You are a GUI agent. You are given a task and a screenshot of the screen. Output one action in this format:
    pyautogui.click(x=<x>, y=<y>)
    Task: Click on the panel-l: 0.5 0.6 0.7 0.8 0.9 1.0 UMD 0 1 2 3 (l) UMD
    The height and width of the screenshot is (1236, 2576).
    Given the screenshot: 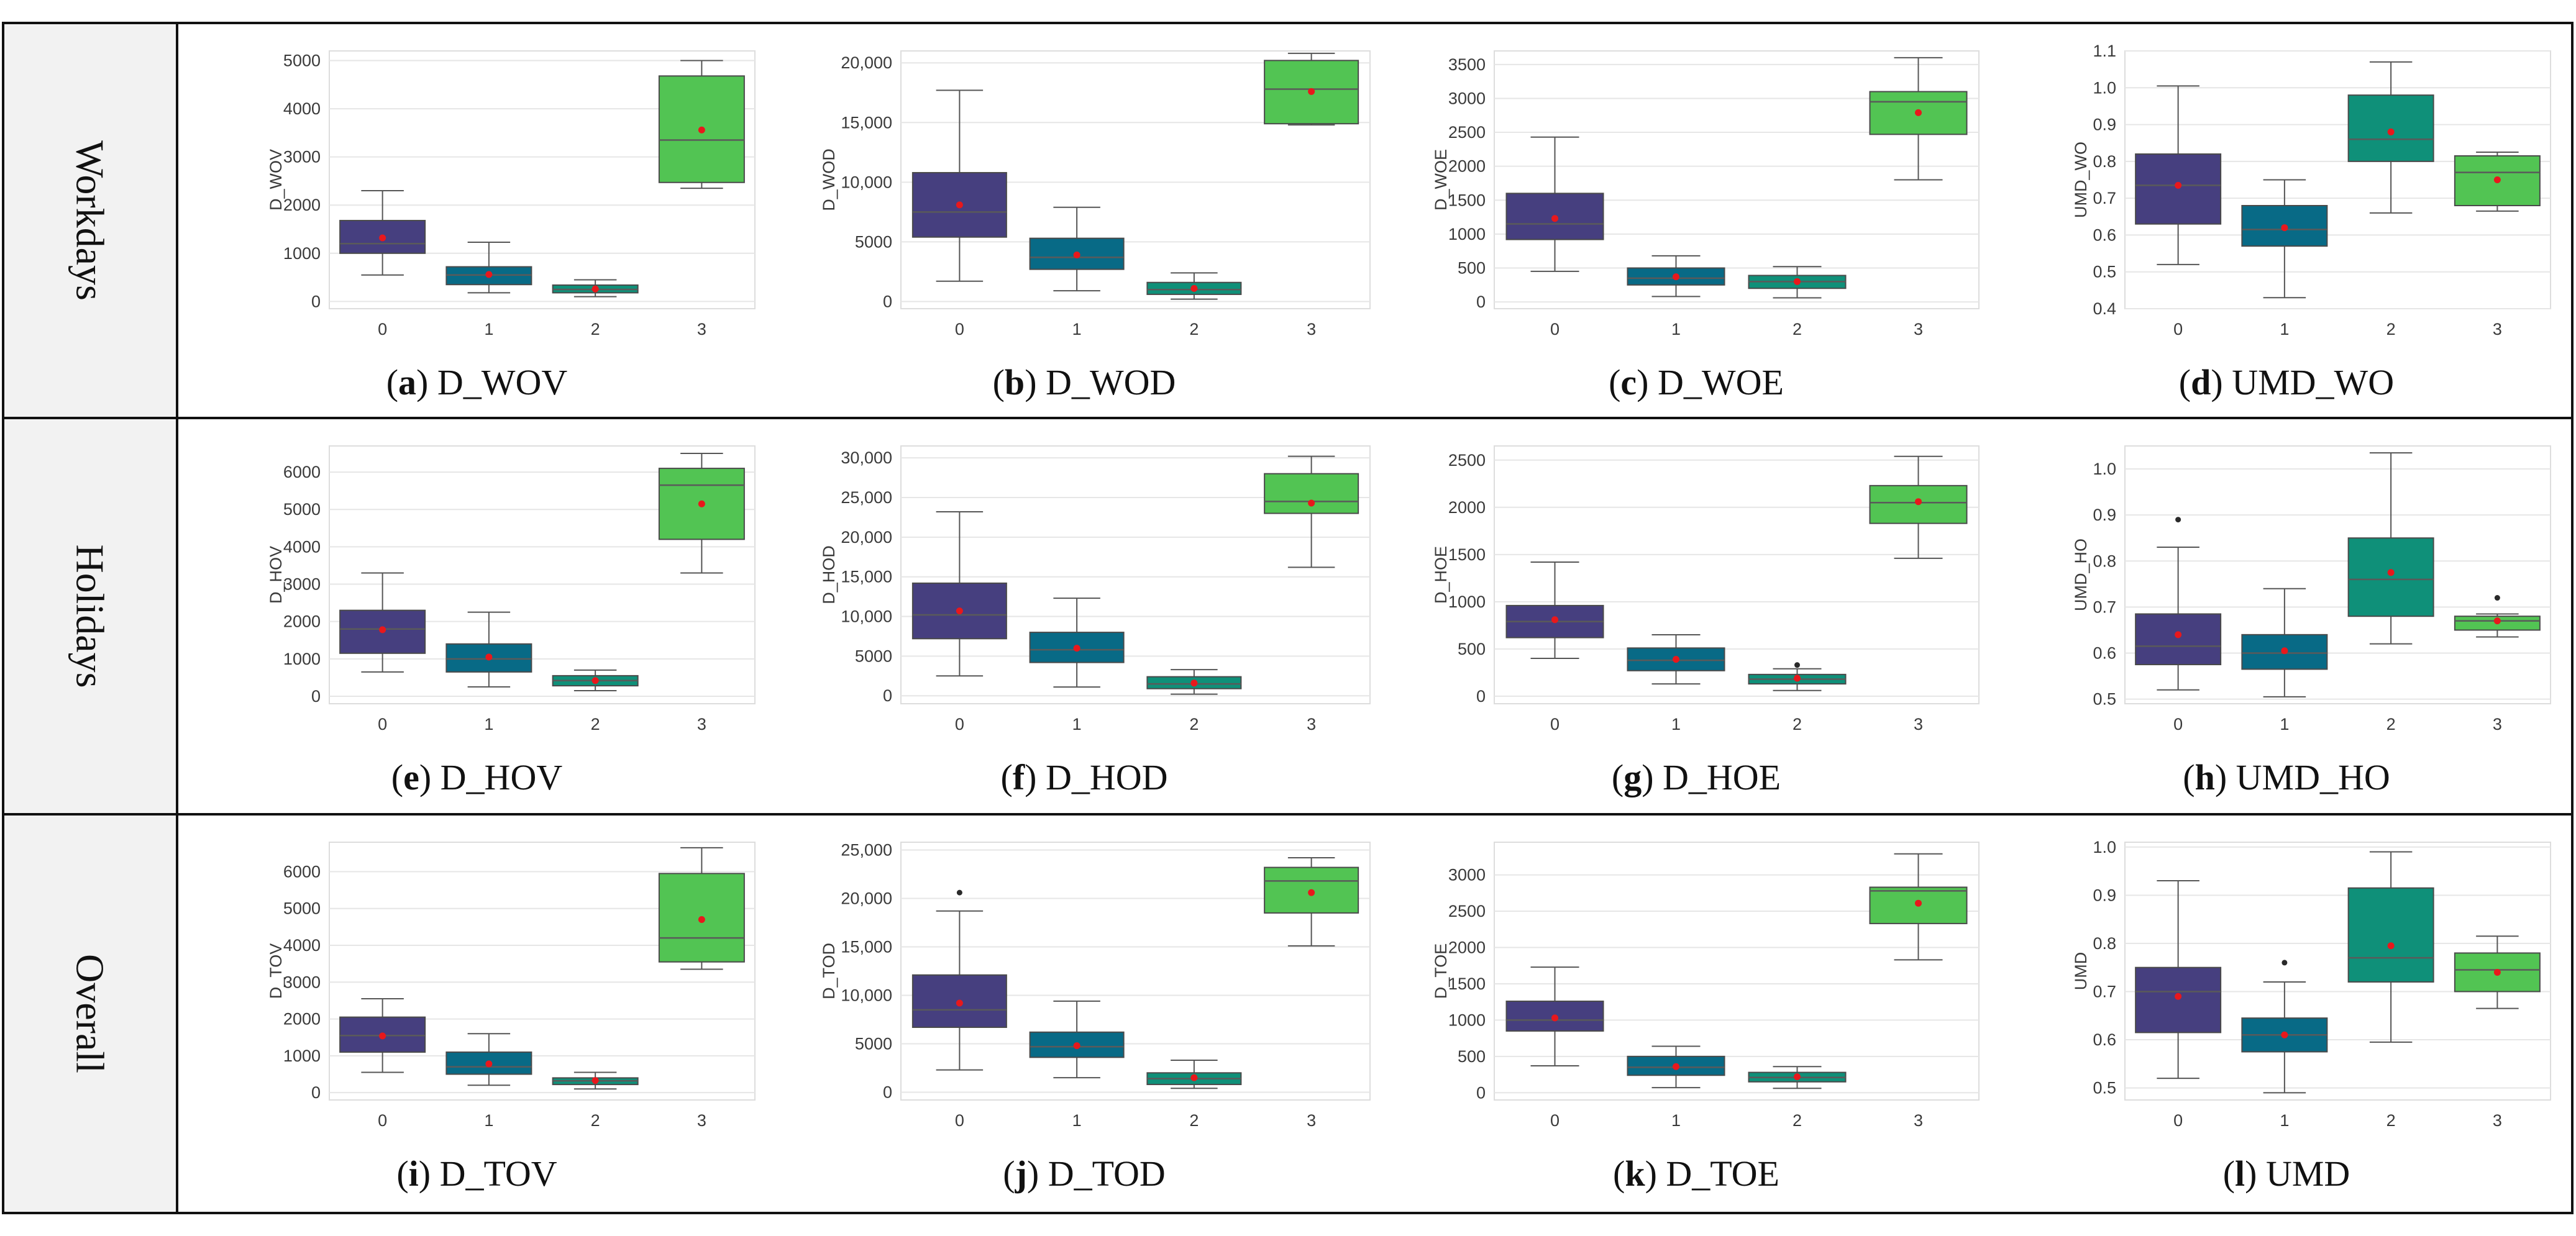 What is the action you would take?
    pyautogui.click(x=2311, y=1016)
    